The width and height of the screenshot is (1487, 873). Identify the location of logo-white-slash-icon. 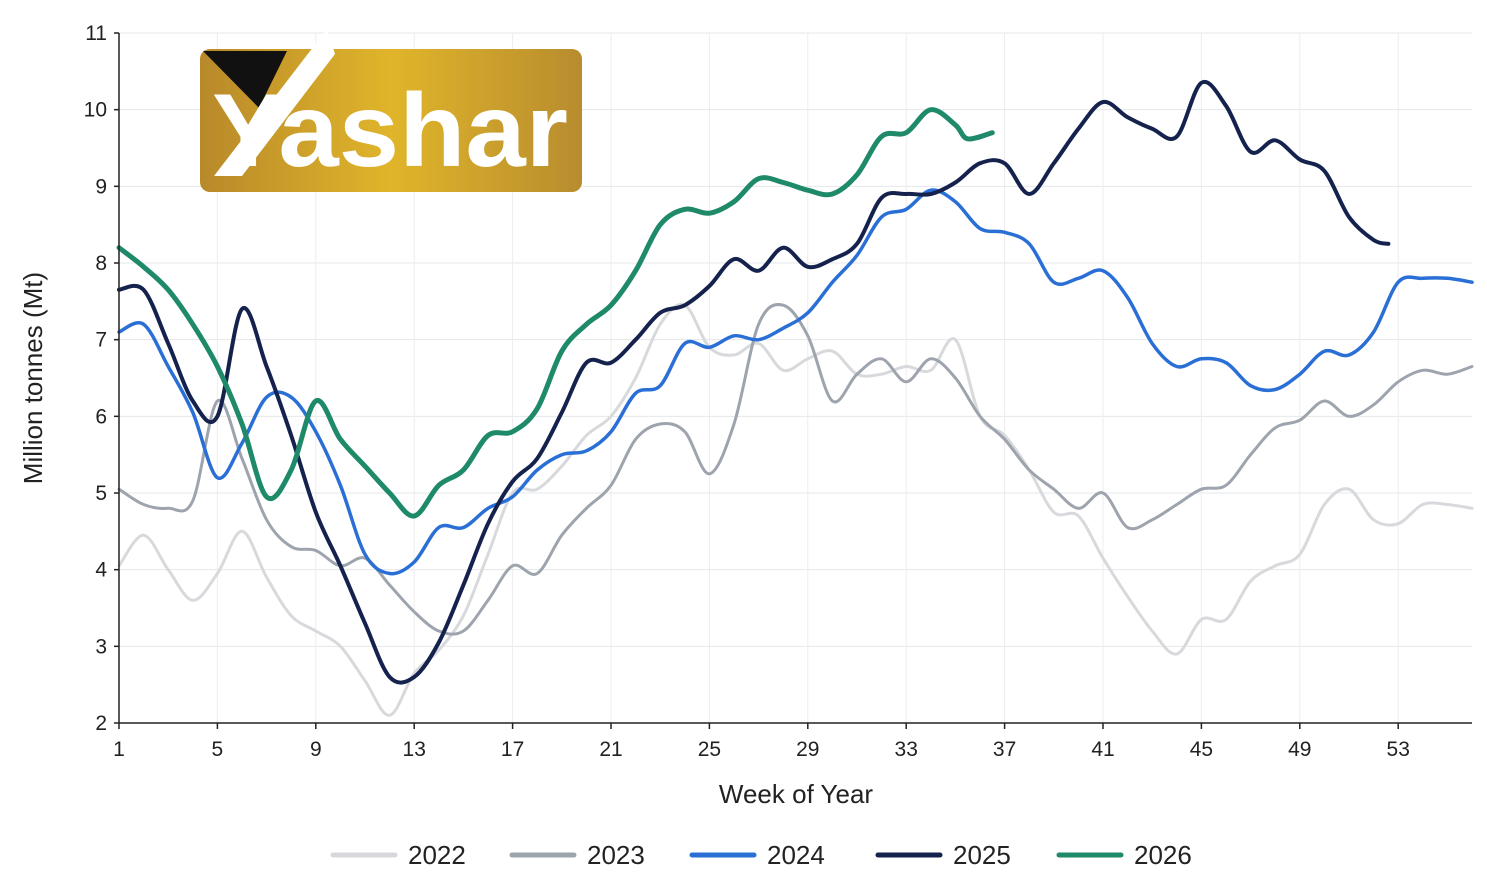
(274, 102).